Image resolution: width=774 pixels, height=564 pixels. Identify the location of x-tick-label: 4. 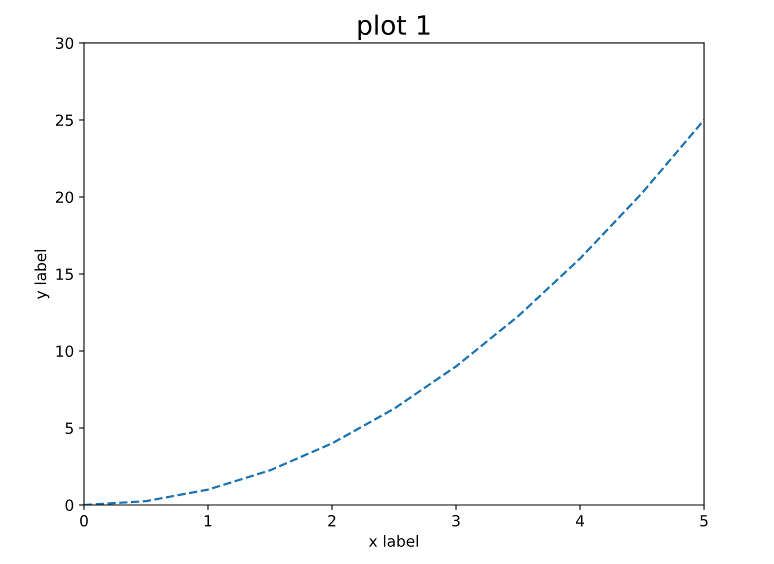
(580, 520).